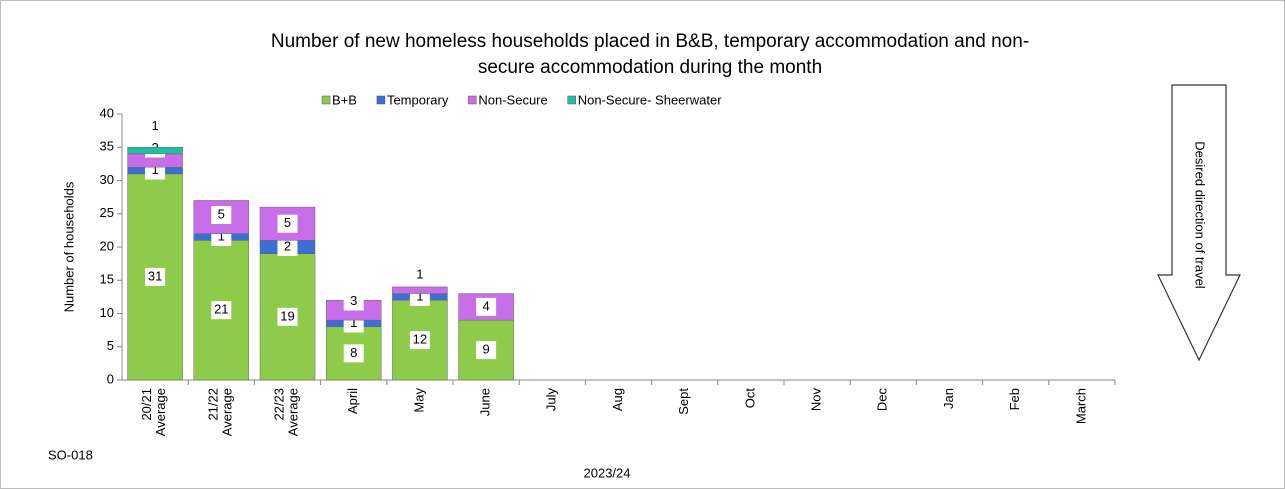 The image size is (1285, 489). I want to click on data-label: 12, so click(420, 339).